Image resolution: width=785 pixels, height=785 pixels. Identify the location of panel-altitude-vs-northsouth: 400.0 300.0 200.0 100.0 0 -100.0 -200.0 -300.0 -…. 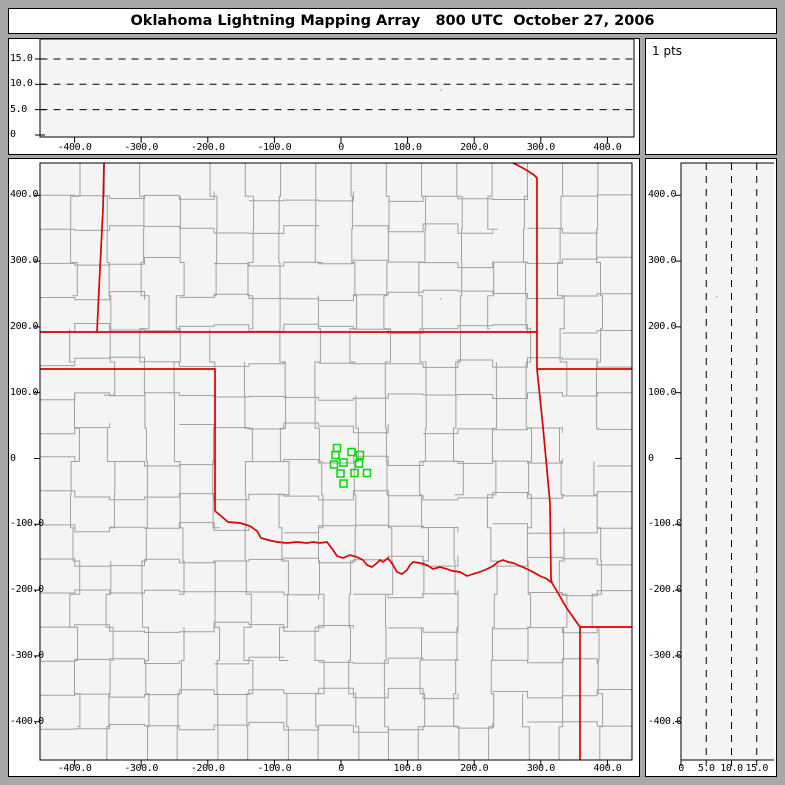
(711, 467).